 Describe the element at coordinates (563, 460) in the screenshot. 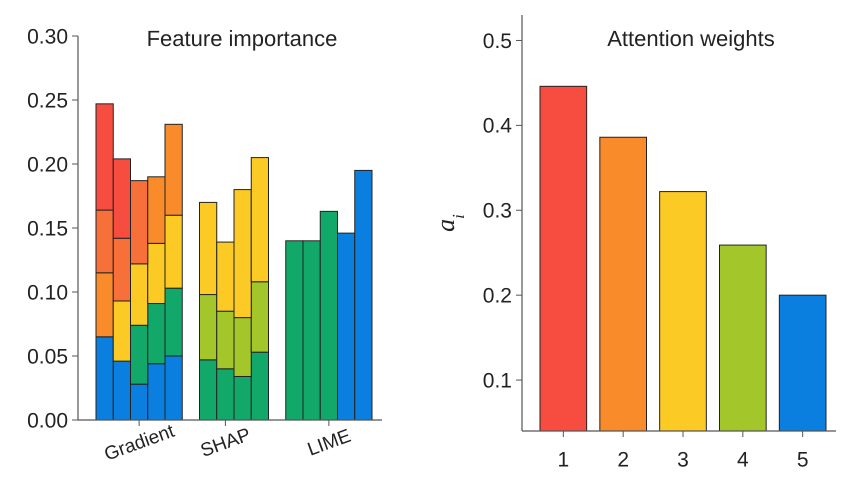

I see `x-tick-label: 1` at that location.